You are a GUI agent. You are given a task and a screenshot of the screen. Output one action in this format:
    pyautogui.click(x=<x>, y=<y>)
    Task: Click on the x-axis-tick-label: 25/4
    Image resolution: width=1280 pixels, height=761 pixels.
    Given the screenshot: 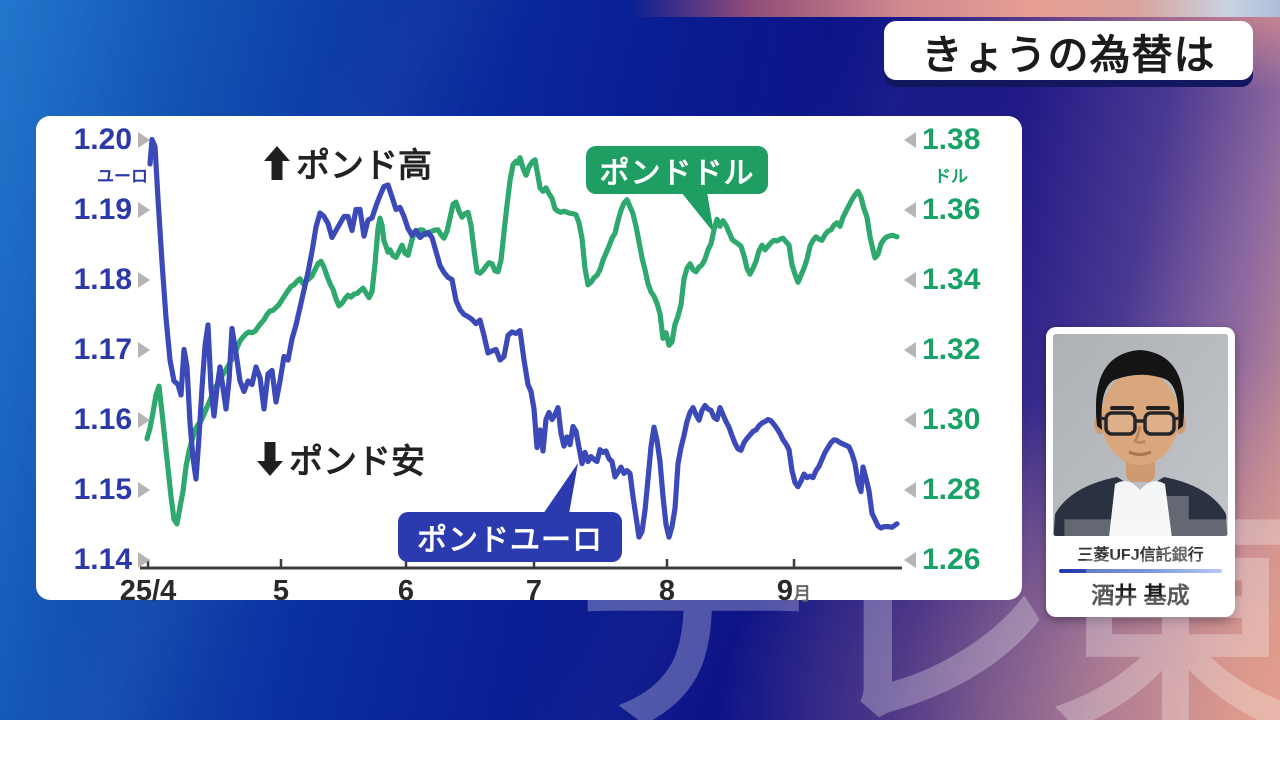 What is the action you would take?
    pyautogui.click(x=148, y=591)
    